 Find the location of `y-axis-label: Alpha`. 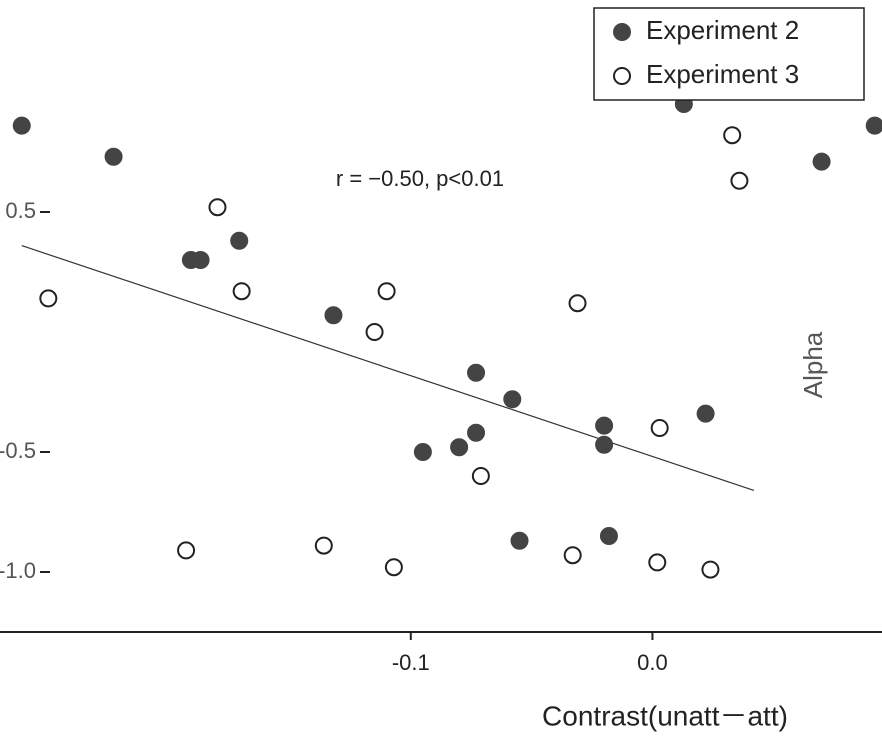

y-axis-label: Alpha is located at coordinates (813, 364).